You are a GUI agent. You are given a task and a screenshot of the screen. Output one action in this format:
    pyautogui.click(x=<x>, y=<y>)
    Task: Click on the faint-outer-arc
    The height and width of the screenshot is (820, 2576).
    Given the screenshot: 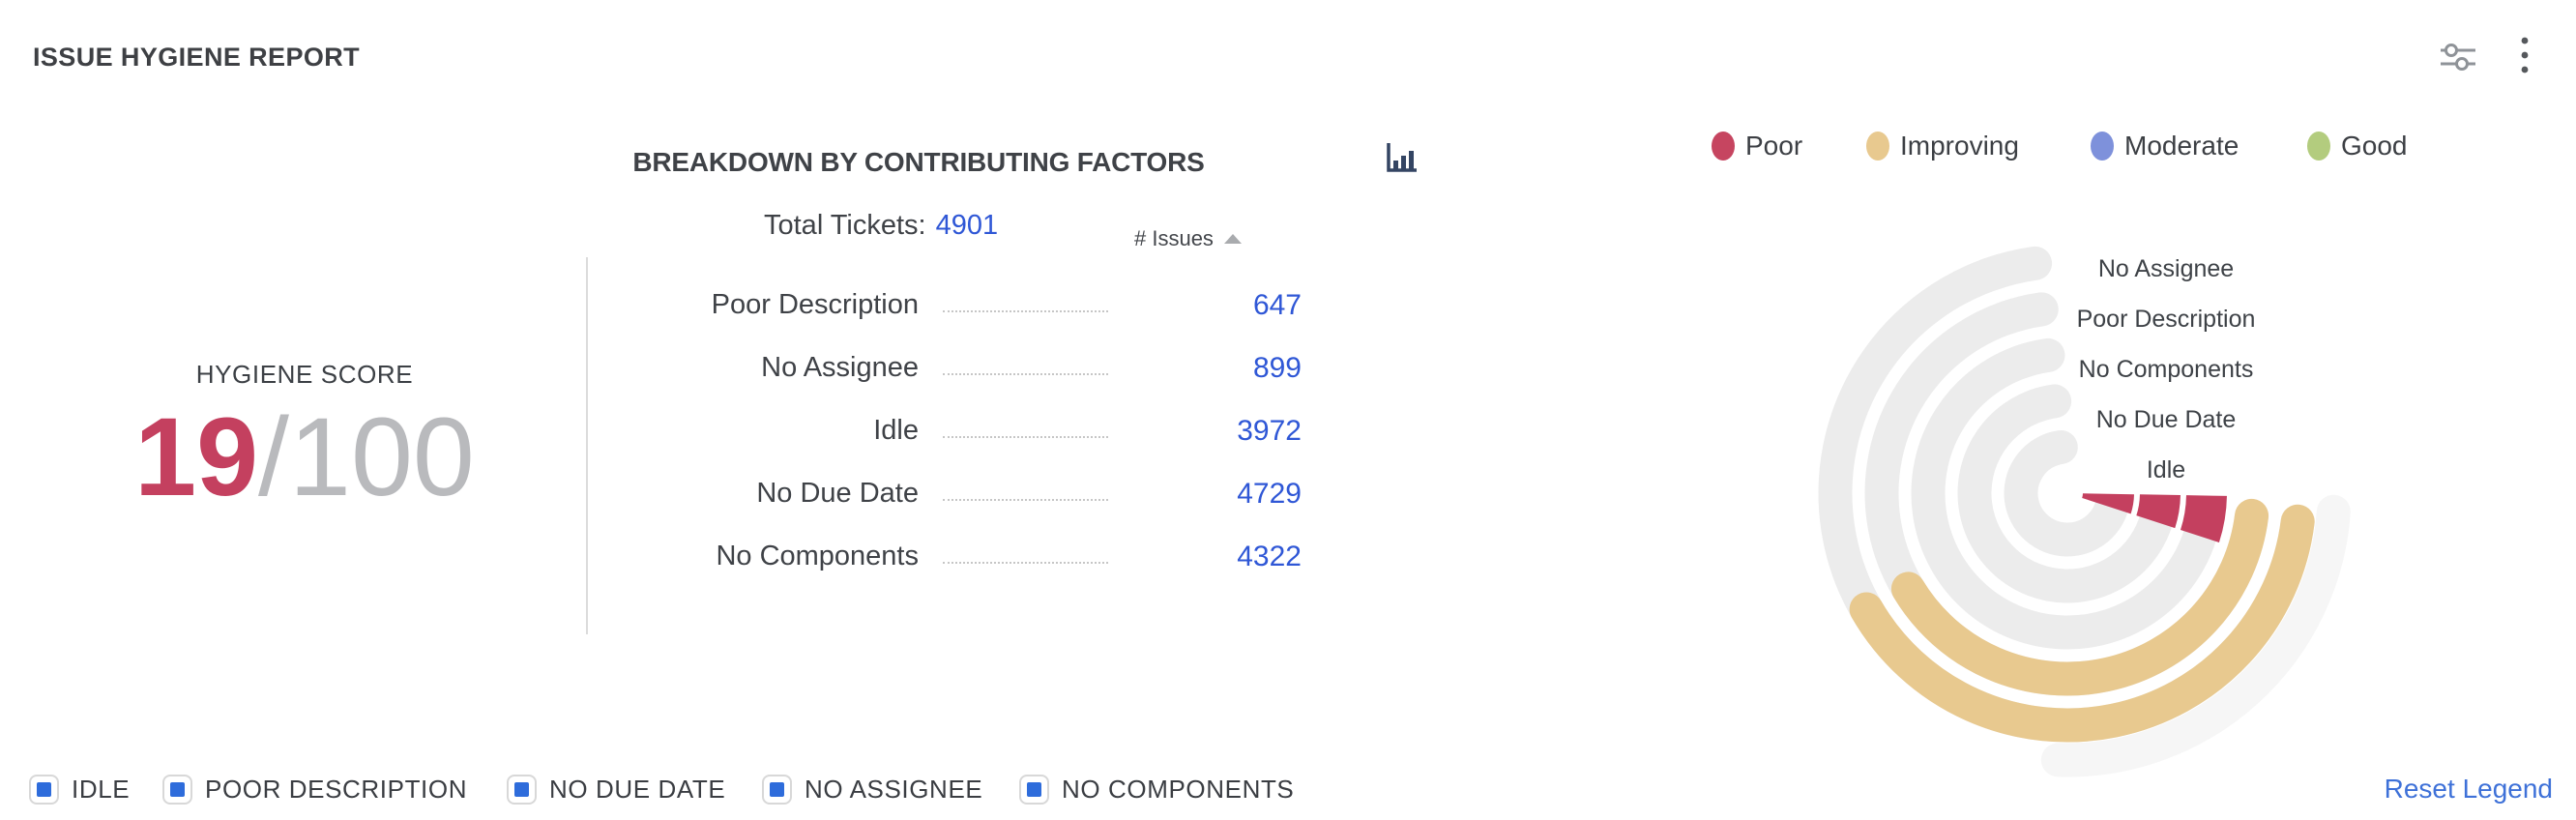 What is the action you would take?
    pyautogui.click(x=2195, y=635)
    